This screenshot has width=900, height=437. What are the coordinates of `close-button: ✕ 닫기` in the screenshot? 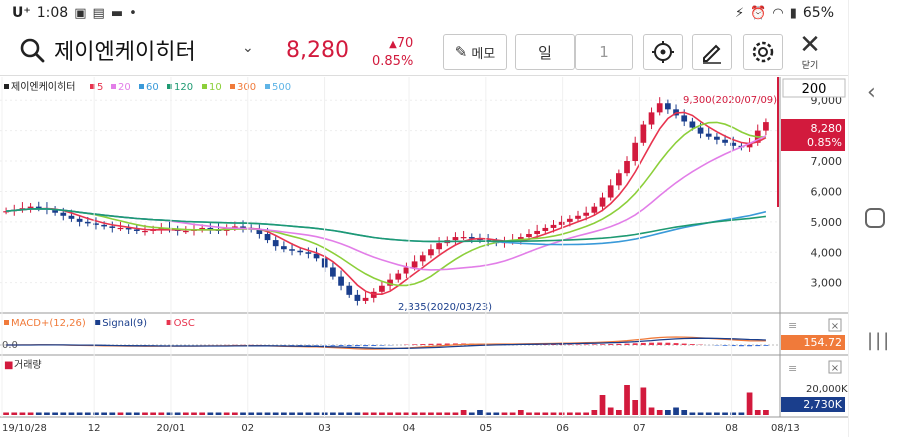 It's located at (810, 51).